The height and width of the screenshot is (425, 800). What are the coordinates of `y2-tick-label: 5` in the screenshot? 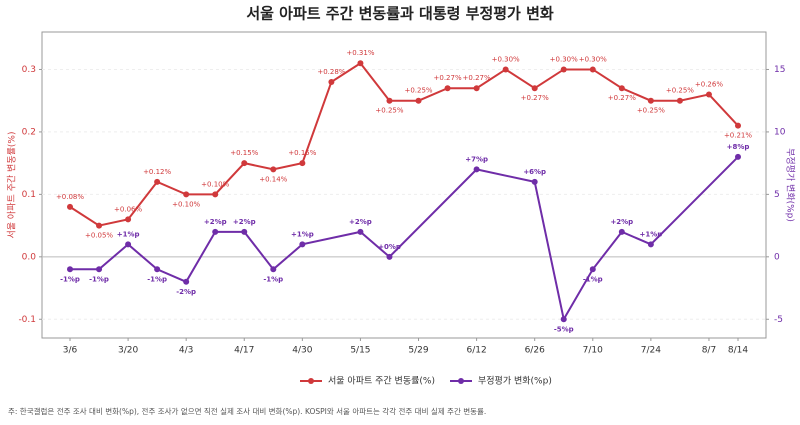 It's located at (777, 195).